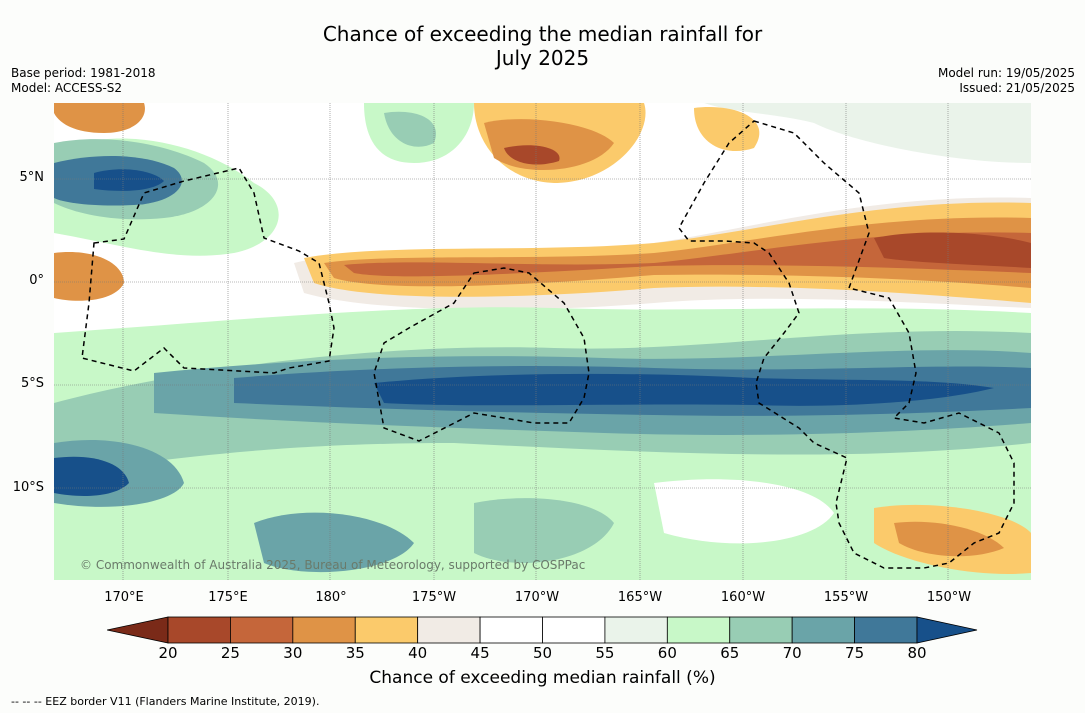 Image resolution: width=1085 pixels, height=713 pixels. What do you see at coordinates (640, 597) in the screenshot?
I see `lon-label: 165°W` at bounding box center [640, 597].